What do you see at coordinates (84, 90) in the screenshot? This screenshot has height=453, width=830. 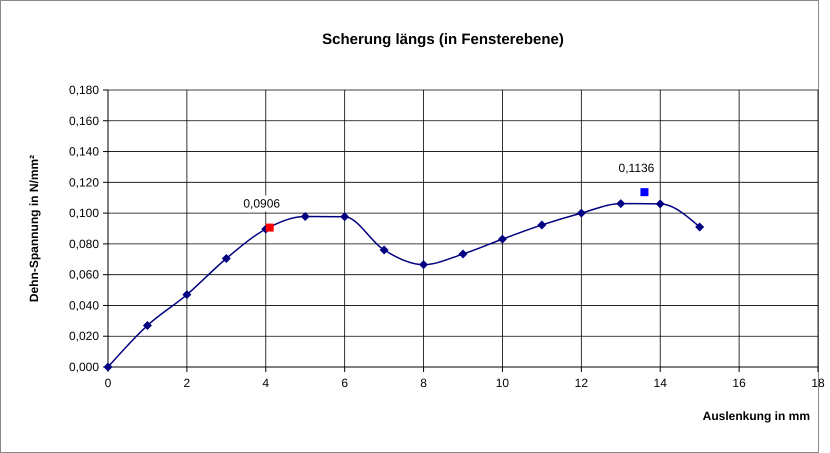 I see `y-tick-label: 0,180` at bounding box center [84, 90].